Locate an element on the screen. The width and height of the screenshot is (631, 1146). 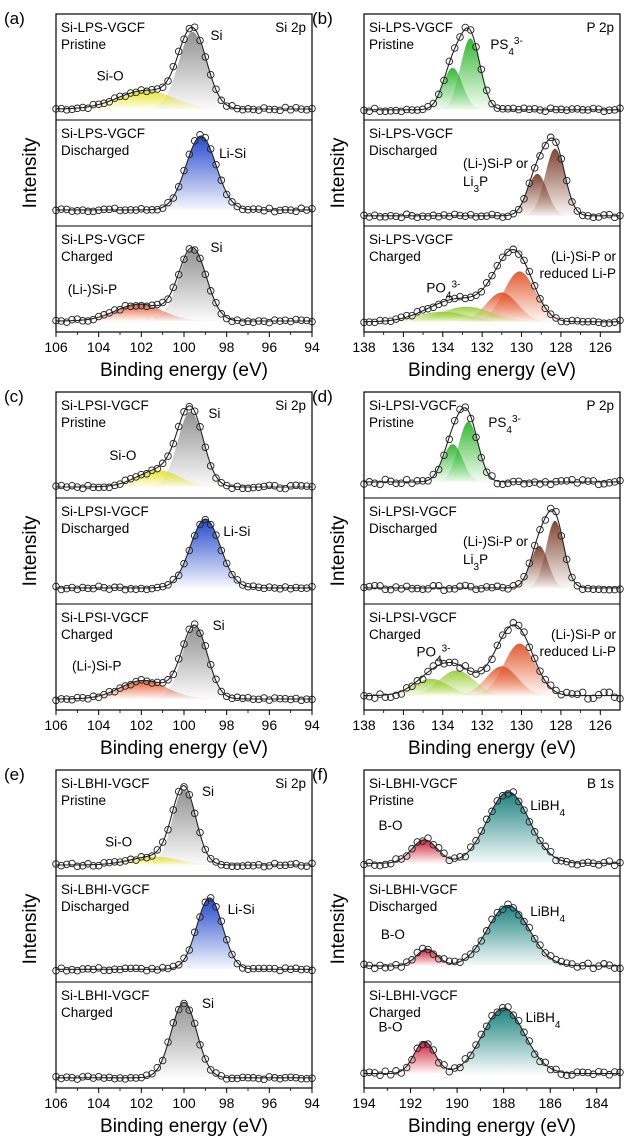
sample-name-label: Si-LPSI-VGCF is located at coordinates (413, 617).